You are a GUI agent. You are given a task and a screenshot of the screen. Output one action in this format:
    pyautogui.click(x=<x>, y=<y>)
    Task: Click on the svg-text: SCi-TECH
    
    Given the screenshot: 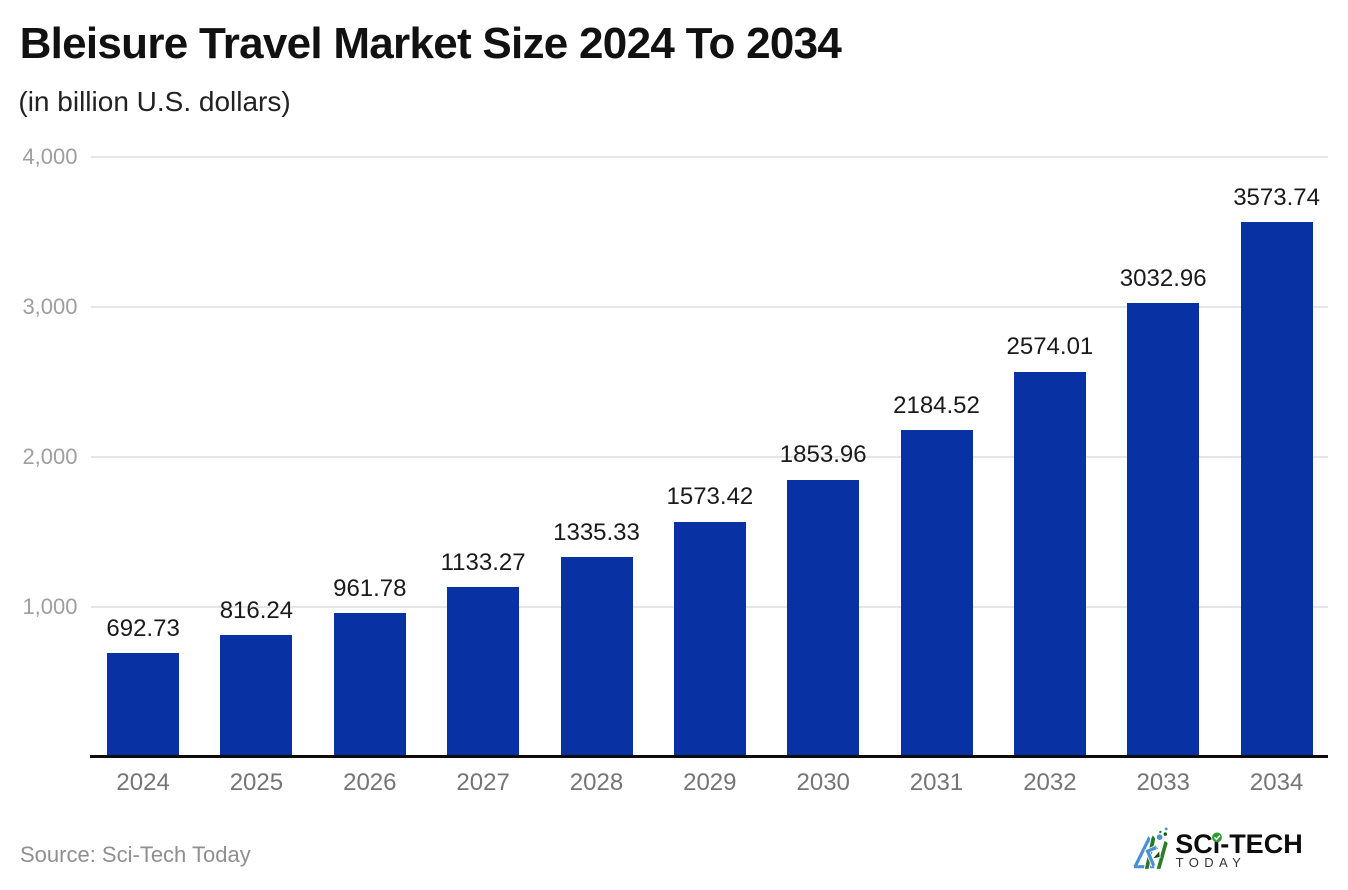 What is the action you would take?
    pyautogui.click(x=1239, y=844)
    